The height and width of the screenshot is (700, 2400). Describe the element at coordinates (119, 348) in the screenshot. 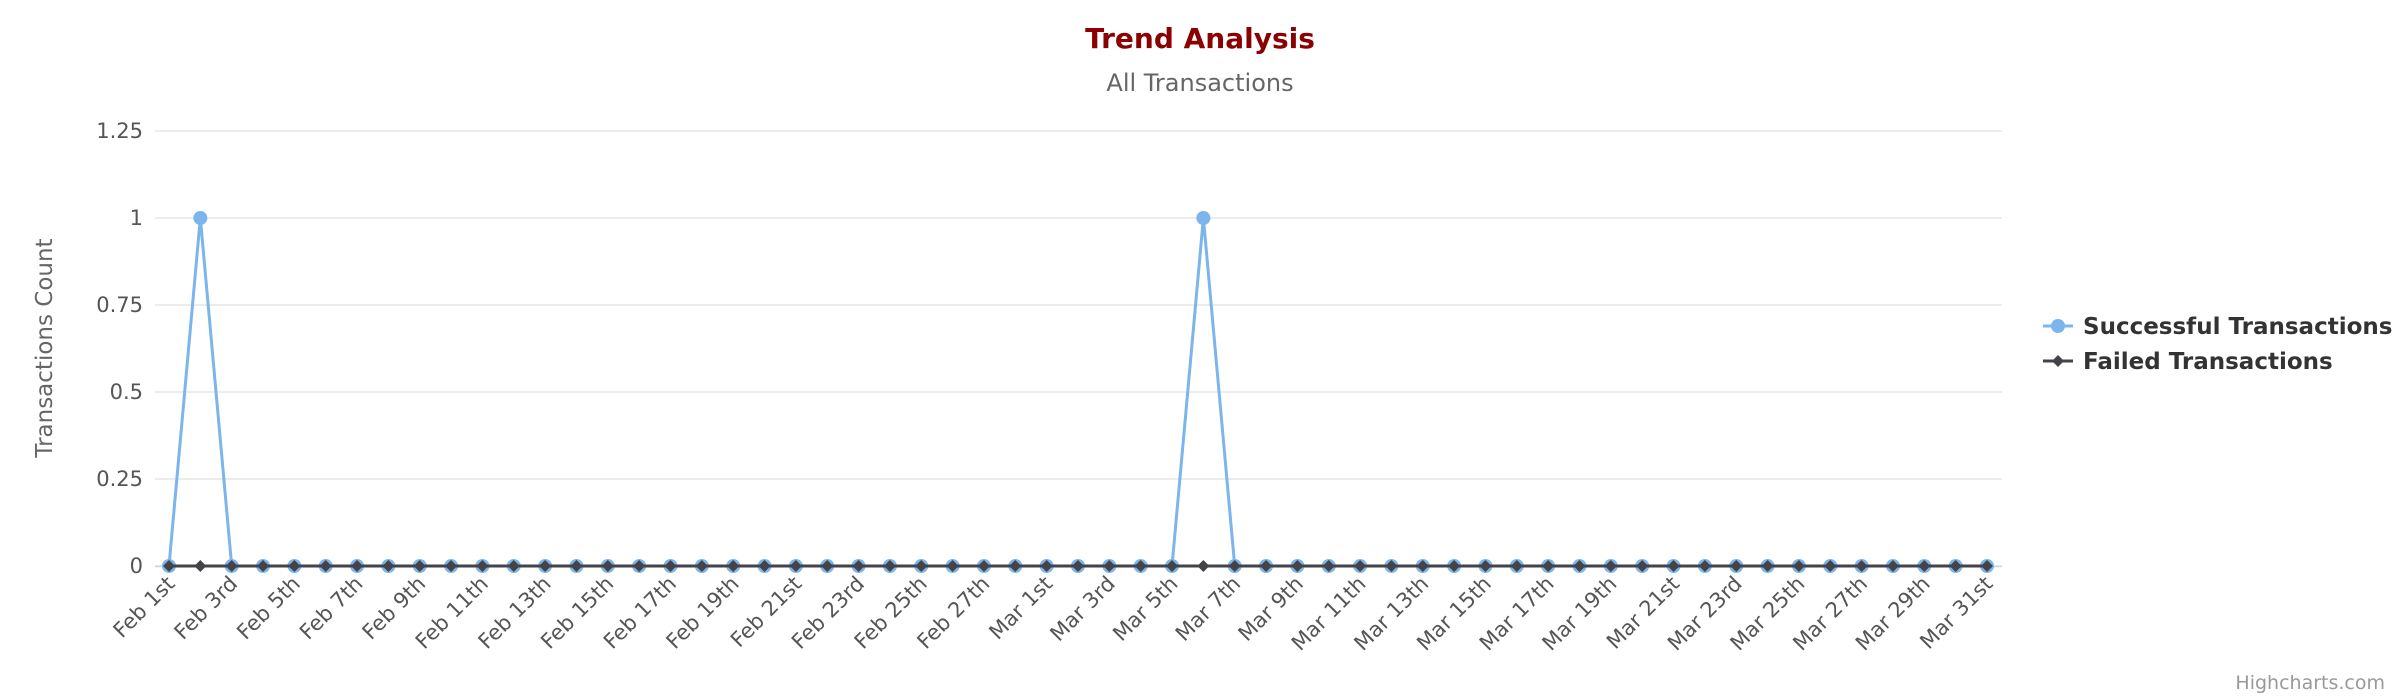

I see `y-axis-ticks: 0 0.25 0.5 0.75 1 1.25` at that location.